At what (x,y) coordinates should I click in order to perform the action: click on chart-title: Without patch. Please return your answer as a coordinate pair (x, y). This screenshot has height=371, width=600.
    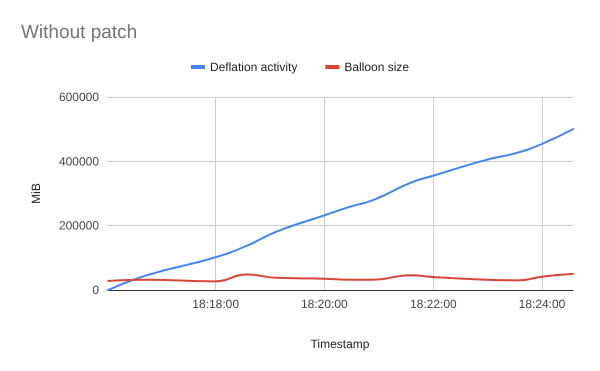
    Looking at the image, I should click on (79, 32).